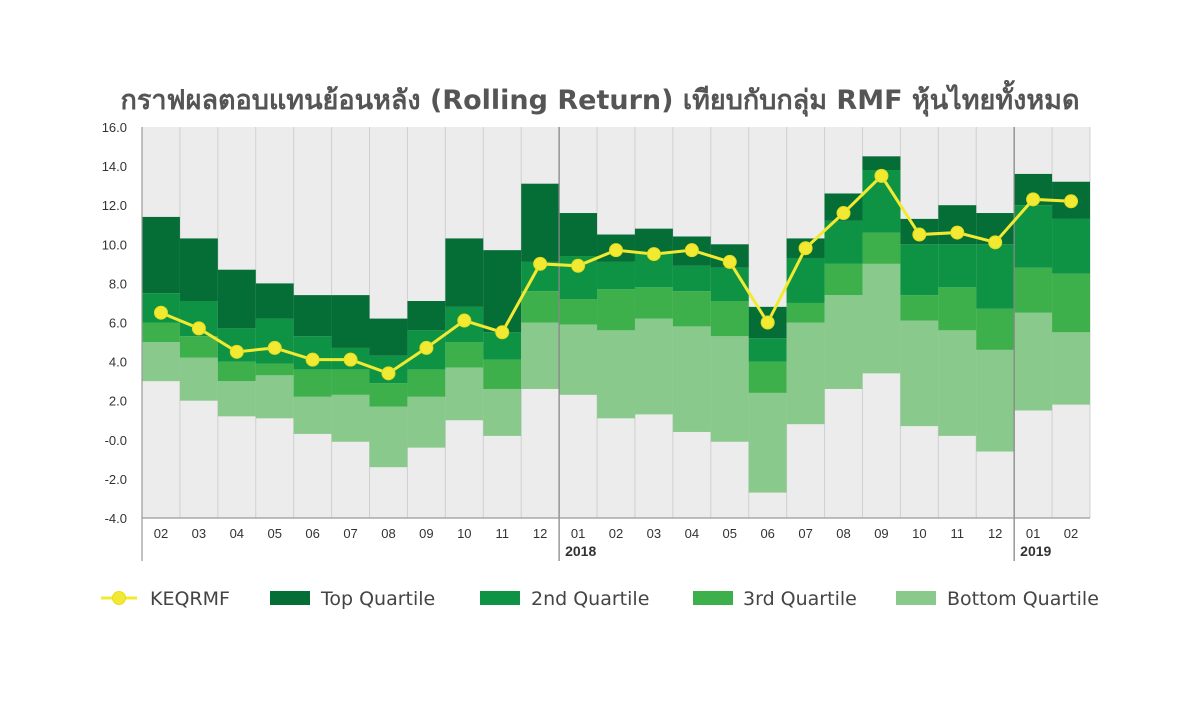  What do you see at coordinates (312, 533) in the screenshot?
I see `x-tick-label: 06` at bounding box center [312, 533].